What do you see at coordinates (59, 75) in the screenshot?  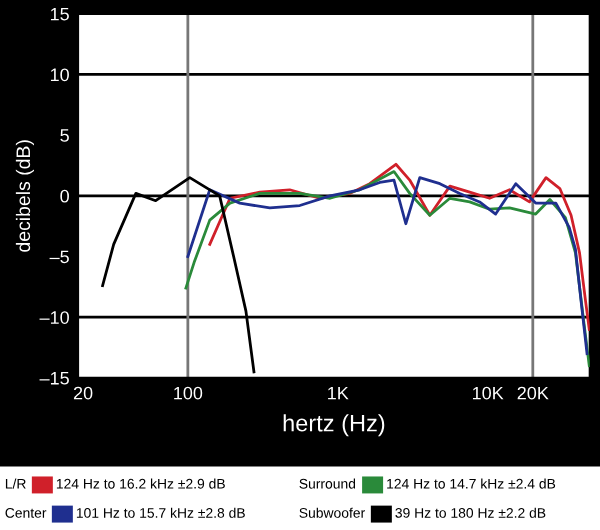 I see `y-tick-label: 10` at bounding box center [59, 75].